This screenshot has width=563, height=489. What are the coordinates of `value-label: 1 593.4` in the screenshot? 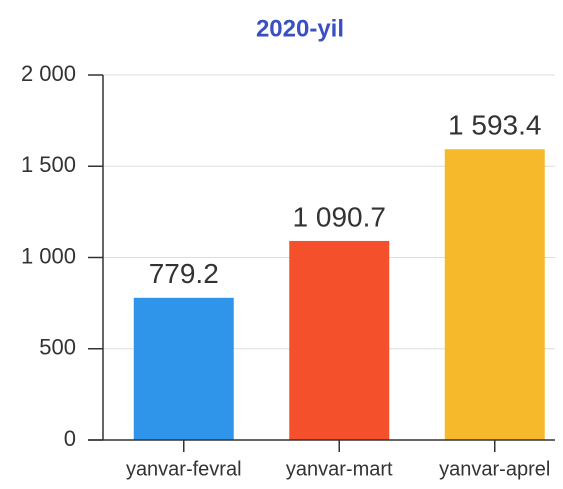 It's located at (494, 125).